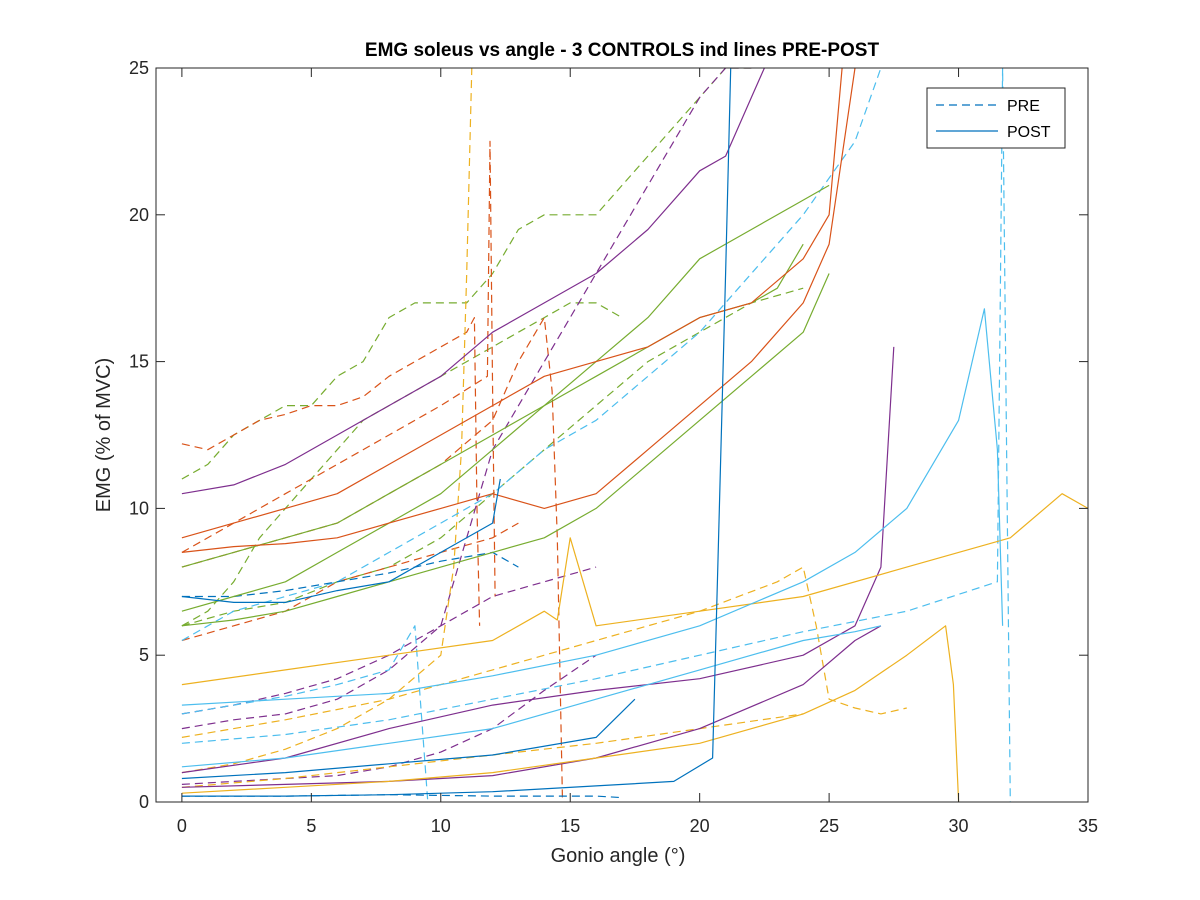 This screenshot has height=900, width=1200. Describe the element at coordinates (182, 826) in the screenshot. I see `x-tick-label-0: 0` at that location.